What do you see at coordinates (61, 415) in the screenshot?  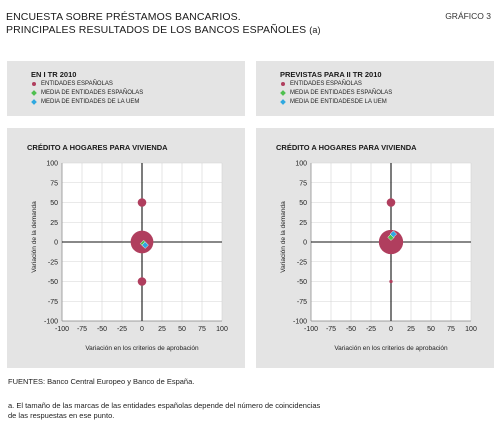 I see `footnote-line-2: de las respuestas en ese punto.` at bounding box center [61, 415].